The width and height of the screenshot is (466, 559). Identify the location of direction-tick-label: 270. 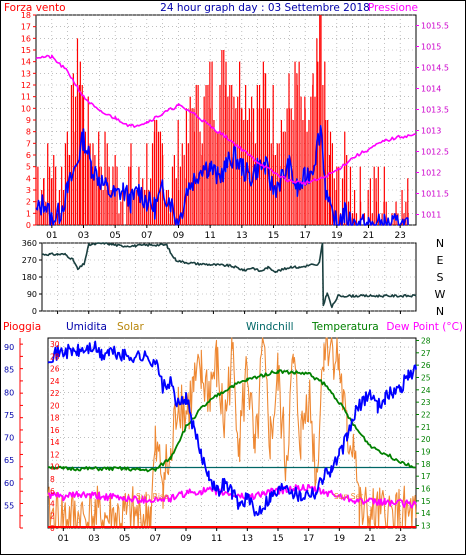
(29, 260).